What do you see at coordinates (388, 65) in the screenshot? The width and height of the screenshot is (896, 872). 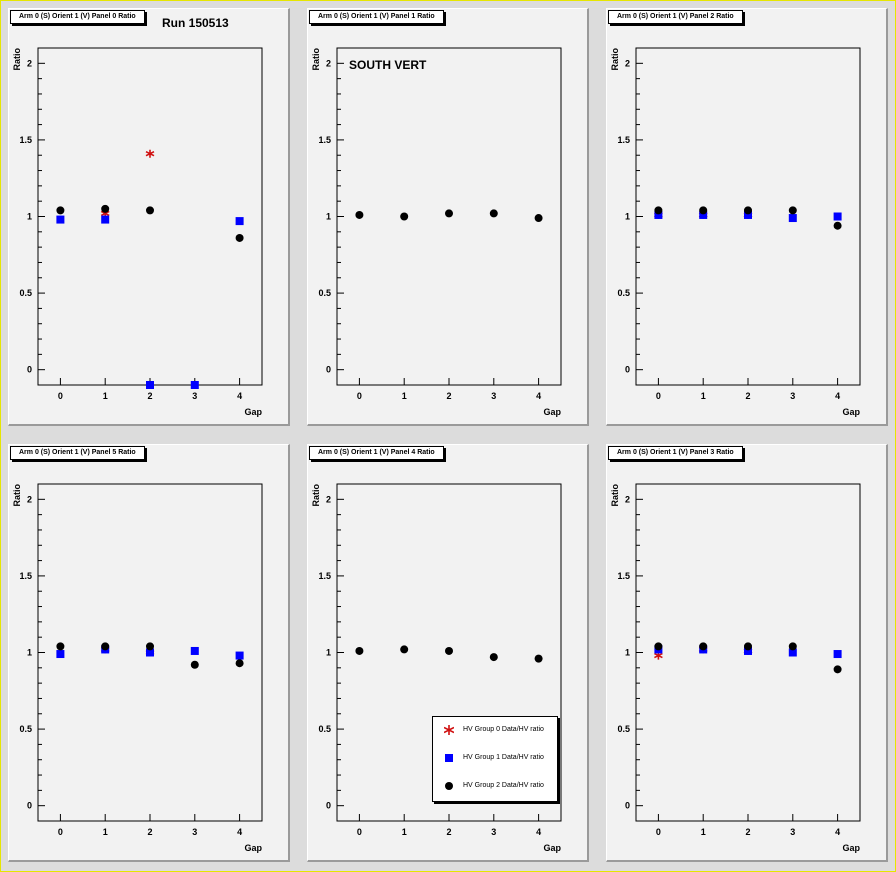 I see `region-label: SOUTH VERT` at bounding box center [388, 65].